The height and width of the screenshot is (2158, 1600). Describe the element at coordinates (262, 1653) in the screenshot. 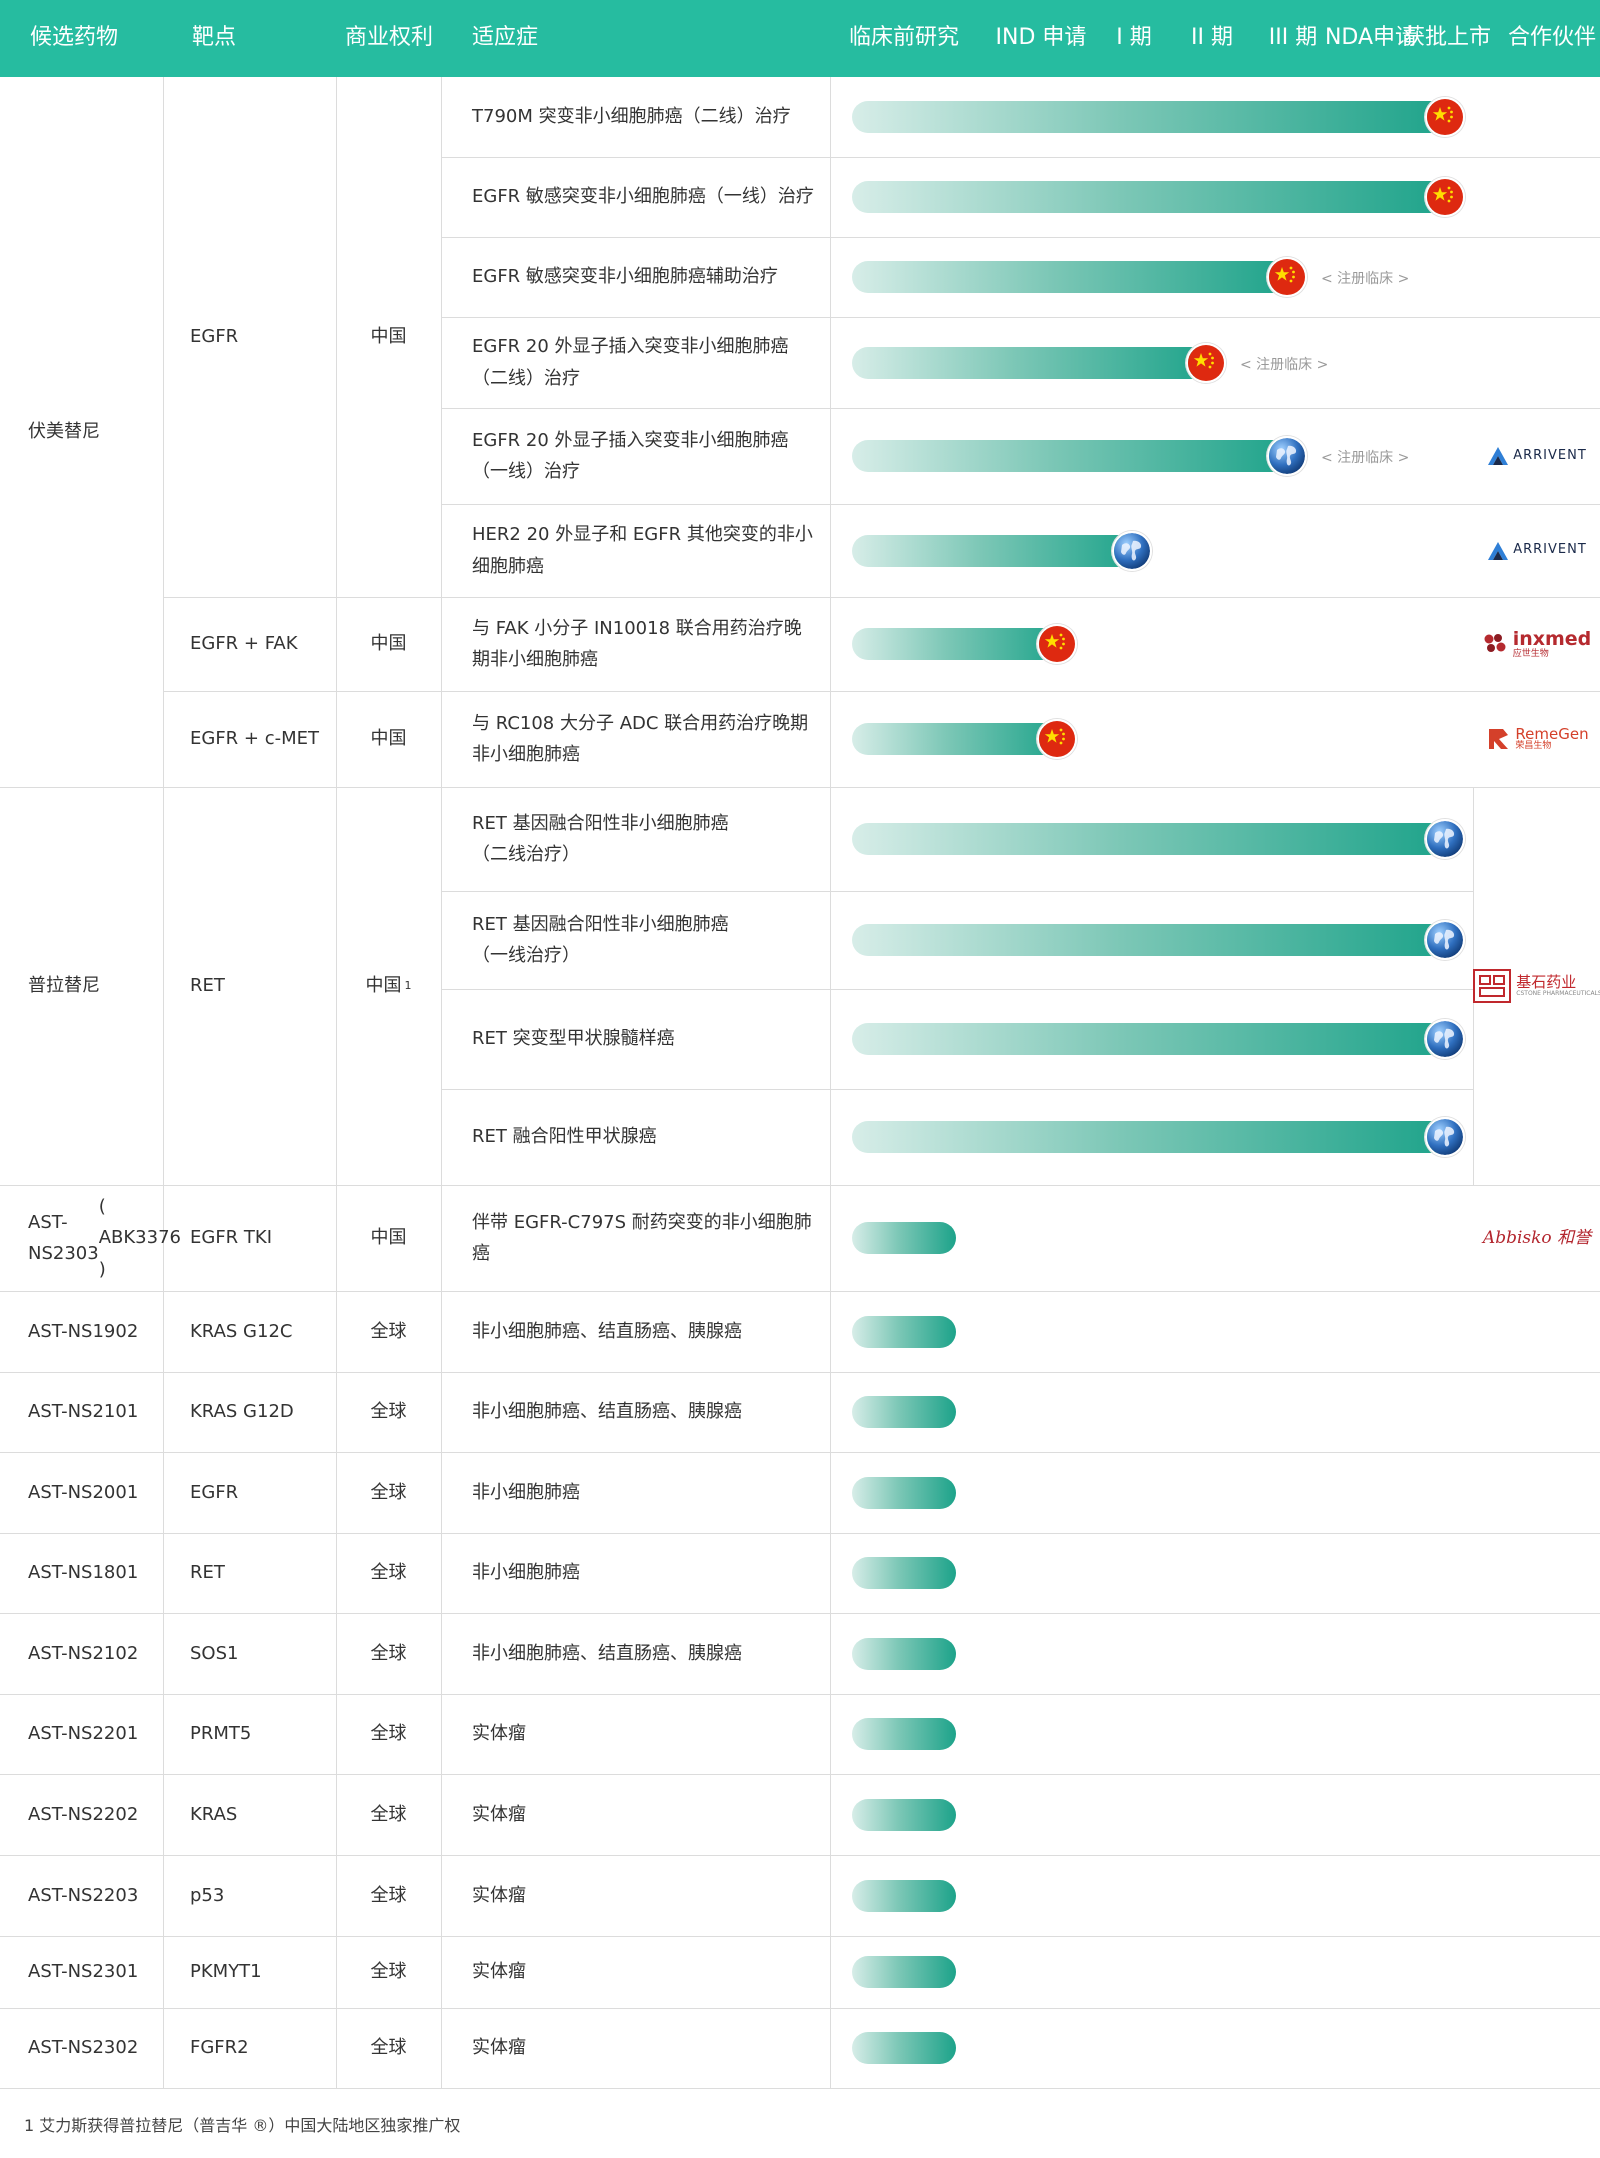

I see `target-name: SOS1` at that location.